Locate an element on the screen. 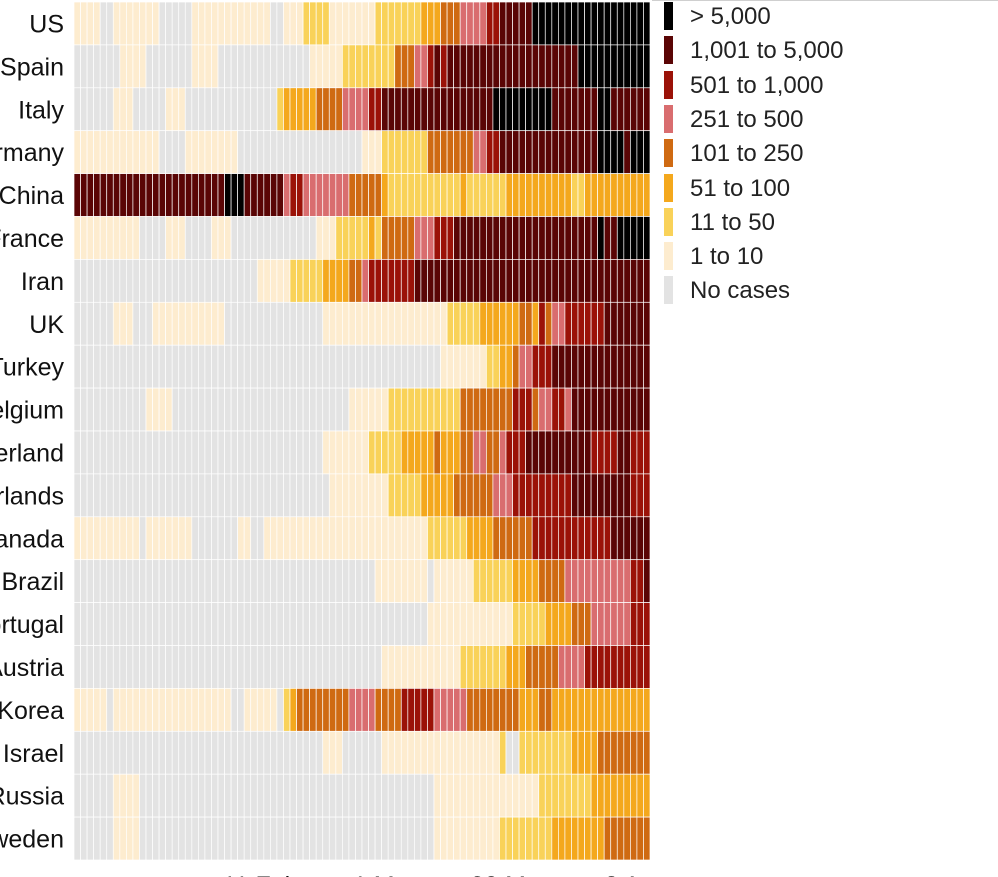 The image size is (998, 877). legend-item: 1,001 to 5,000 is located at coordinates (829, 53).